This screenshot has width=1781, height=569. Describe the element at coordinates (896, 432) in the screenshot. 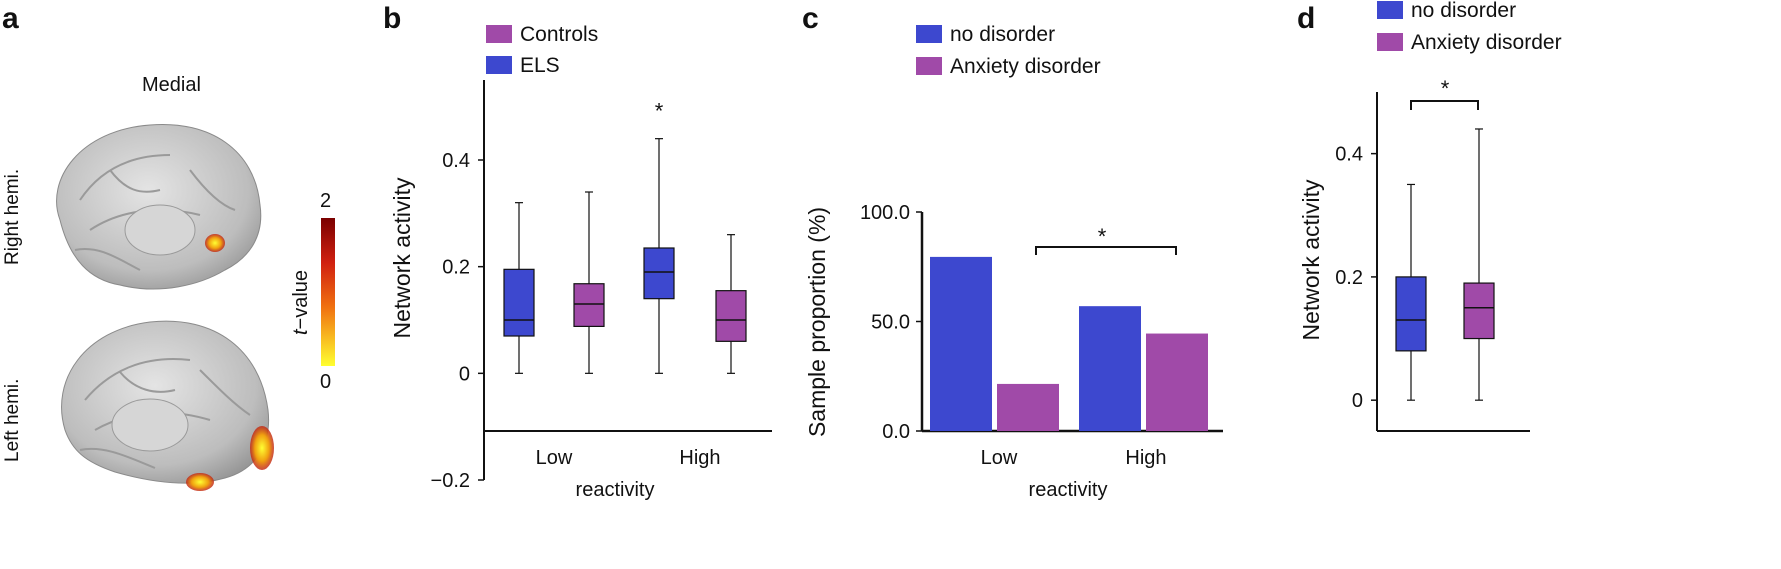

I see `chart-c-ytick-label-0: 0.0` at that location.